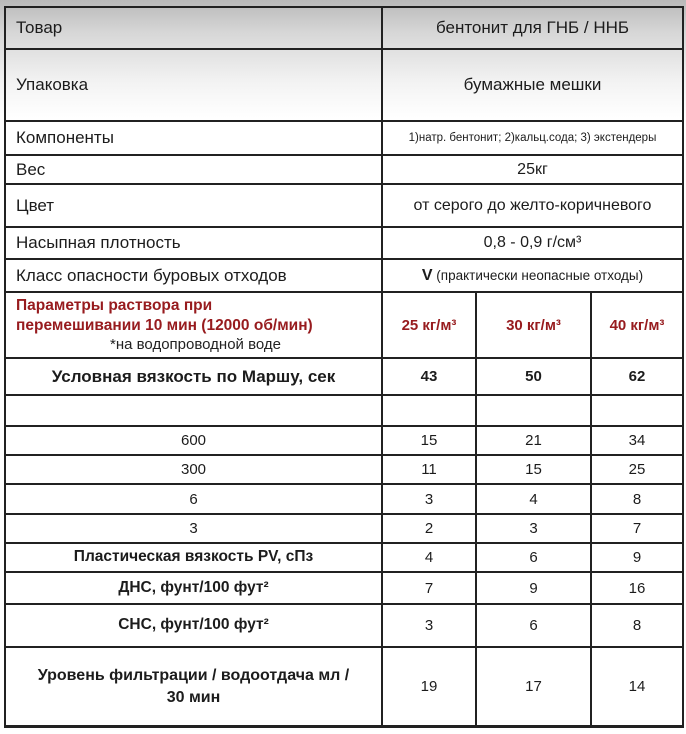  What do you see at coordinates (533, 687) in the screenshot?
I see `cell-value: 17` at bounding box center [533, 687].